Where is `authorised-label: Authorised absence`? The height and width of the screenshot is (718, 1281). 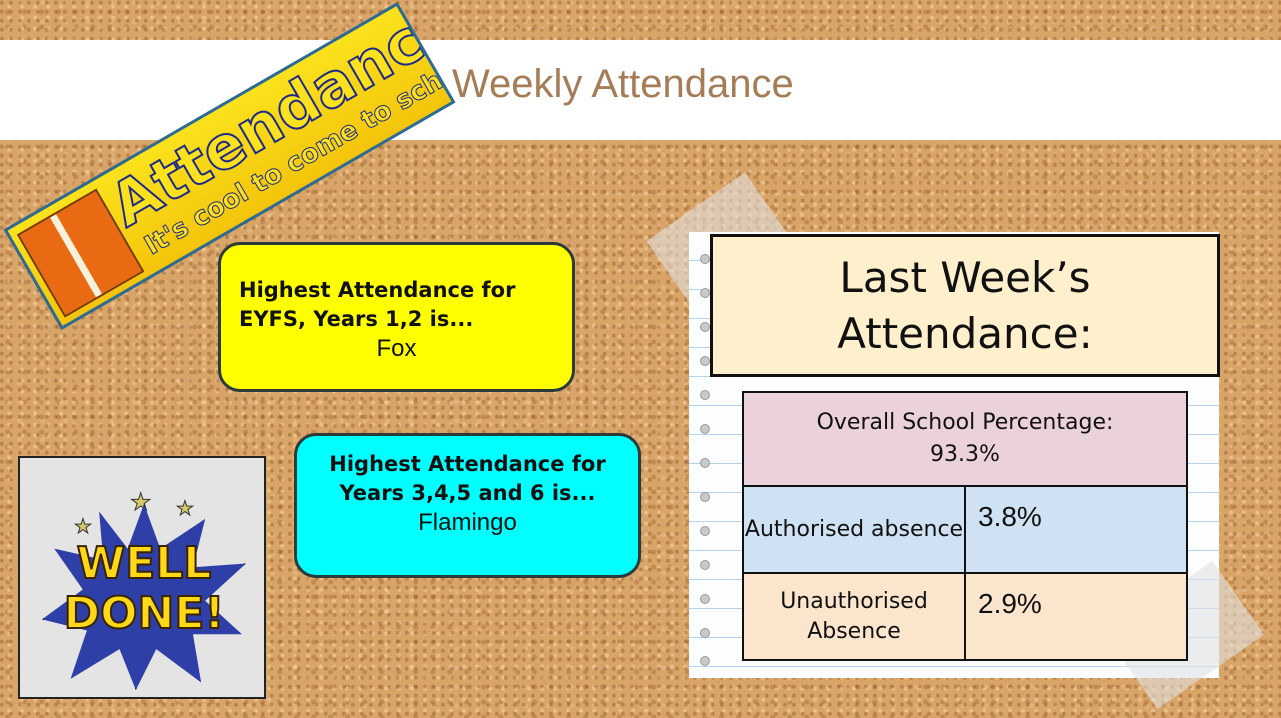 authorised-label: Authorised absence is located at coordinates (854, 529).